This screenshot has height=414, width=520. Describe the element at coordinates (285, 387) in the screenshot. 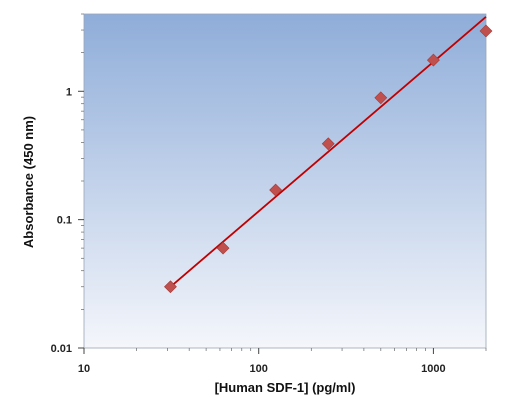

I see `x-axis-title: [Human SDF-1] (pg/ml)` at that location.